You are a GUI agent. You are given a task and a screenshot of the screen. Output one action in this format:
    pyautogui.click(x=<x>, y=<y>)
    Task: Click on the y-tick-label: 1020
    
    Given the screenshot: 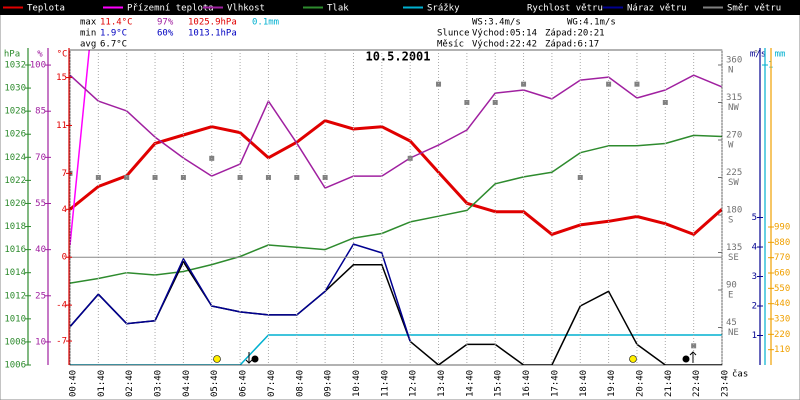 What is the action you would take?
    pyautogui.click(x=15, y=204)
    